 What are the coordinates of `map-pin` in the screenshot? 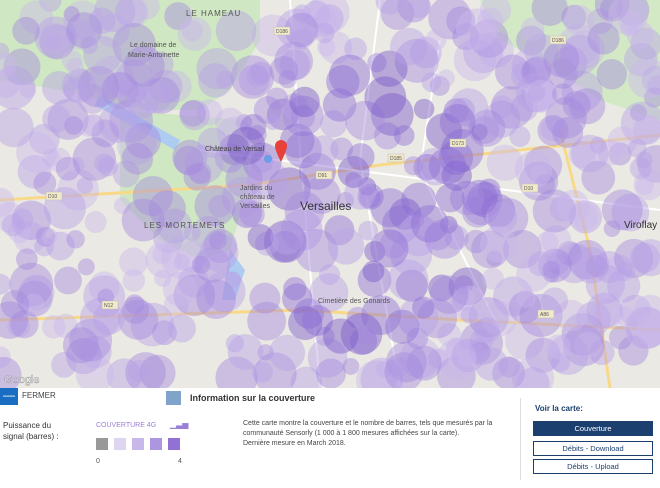 It's located at (281, 151).